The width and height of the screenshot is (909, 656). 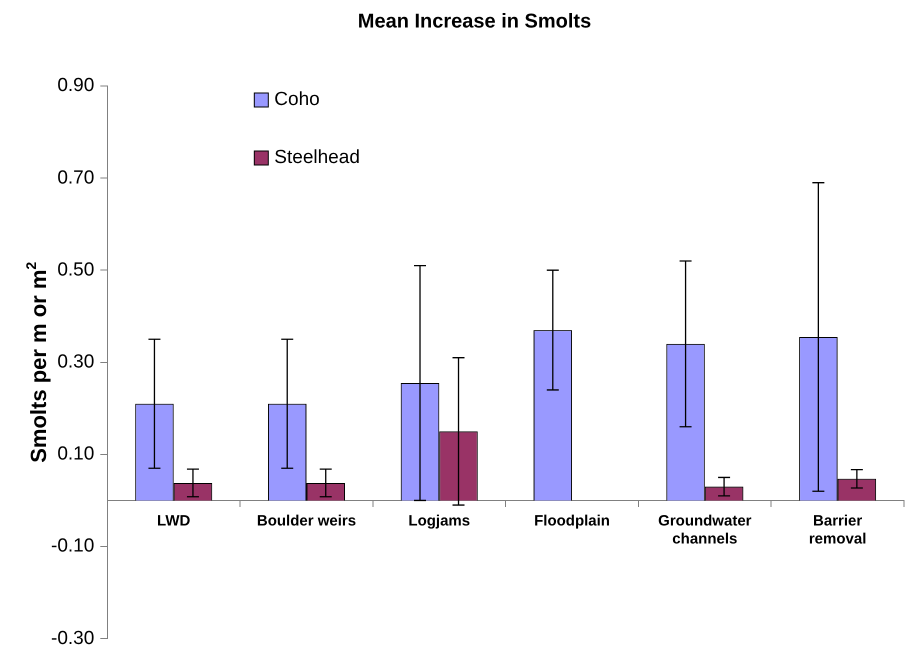 What do you see at coordinates (306, 521) in the screenshot?
I see `x-tick-label: Boulder weirs` at bounding box center [306, 521].